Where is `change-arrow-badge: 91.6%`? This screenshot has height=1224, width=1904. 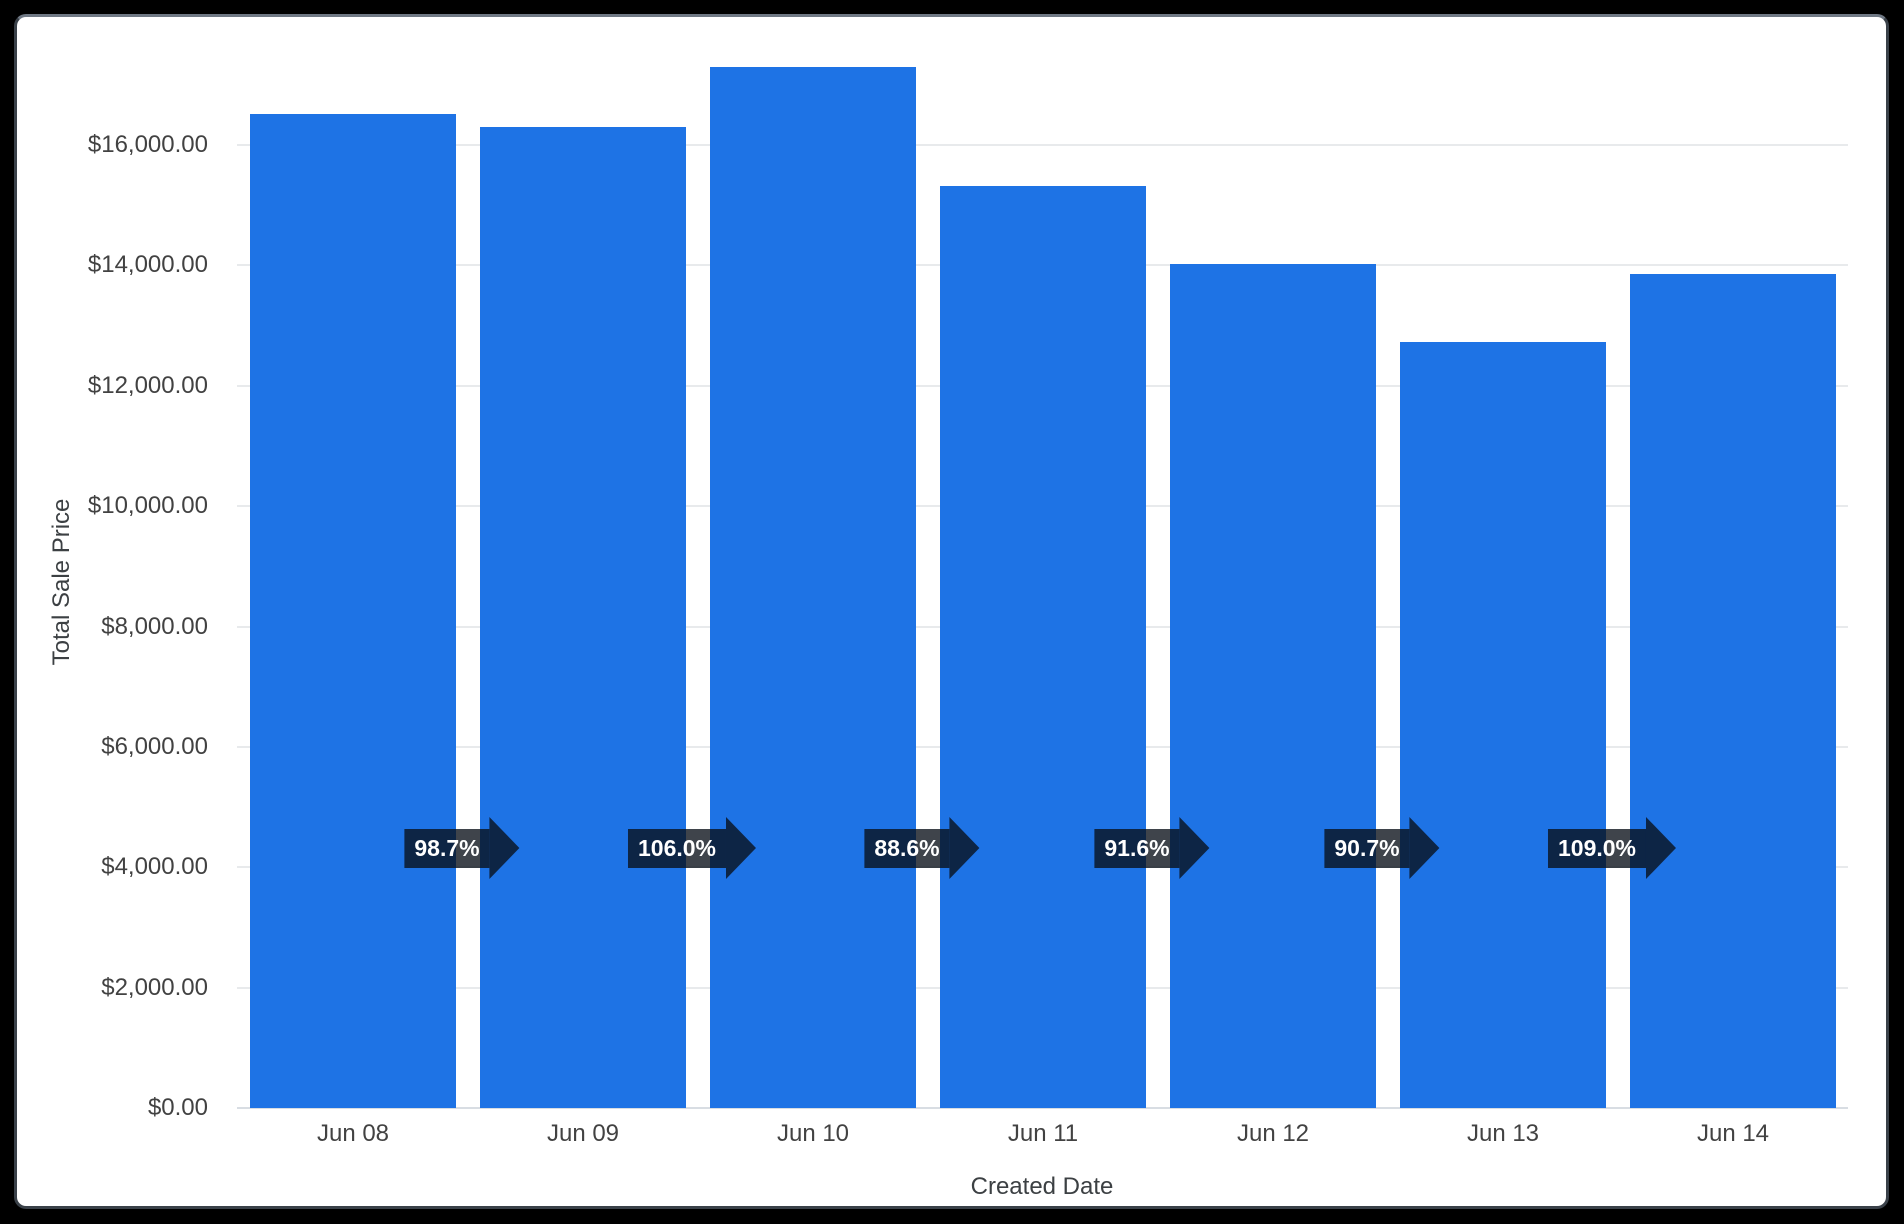
change-arrow-badge: 91.6% is located at coordinates (1152, 848).